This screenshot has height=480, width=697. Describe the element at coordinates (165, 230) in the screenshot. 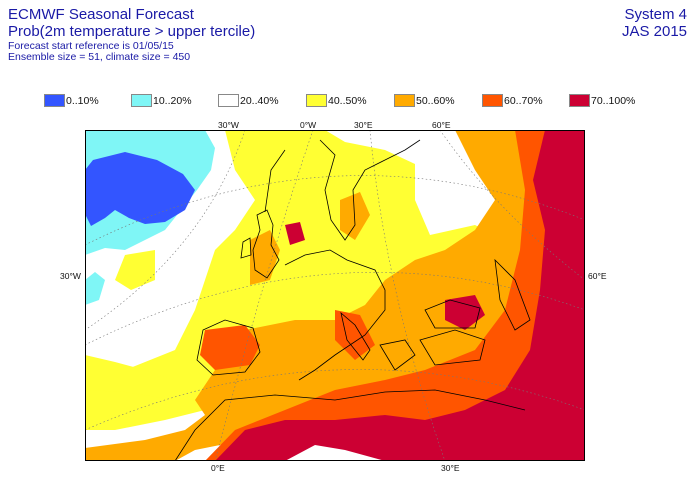

I see `meridian-30w` at that location.